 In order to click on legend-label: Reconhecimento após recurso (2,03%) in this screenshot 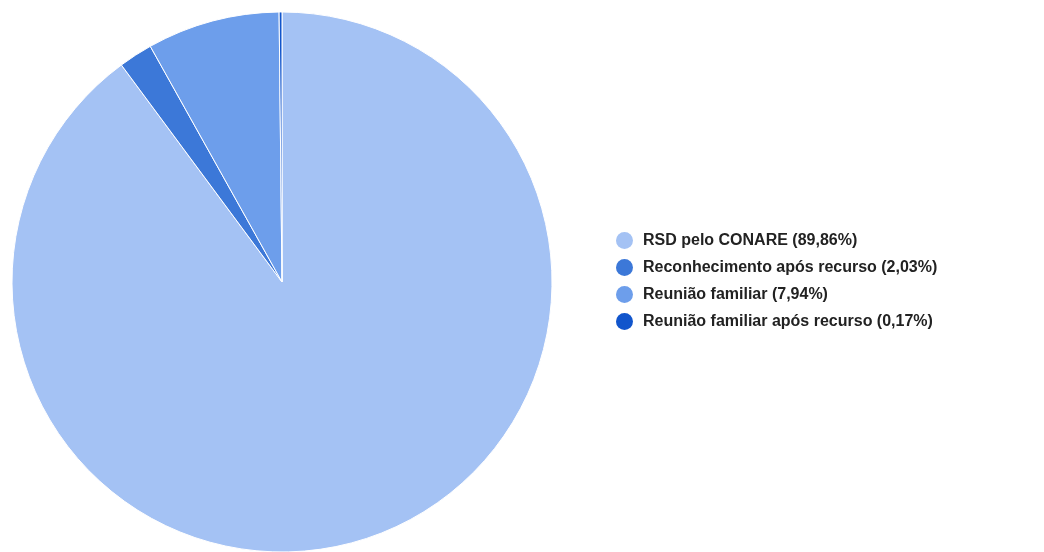, I will do `click(790, 266)`.